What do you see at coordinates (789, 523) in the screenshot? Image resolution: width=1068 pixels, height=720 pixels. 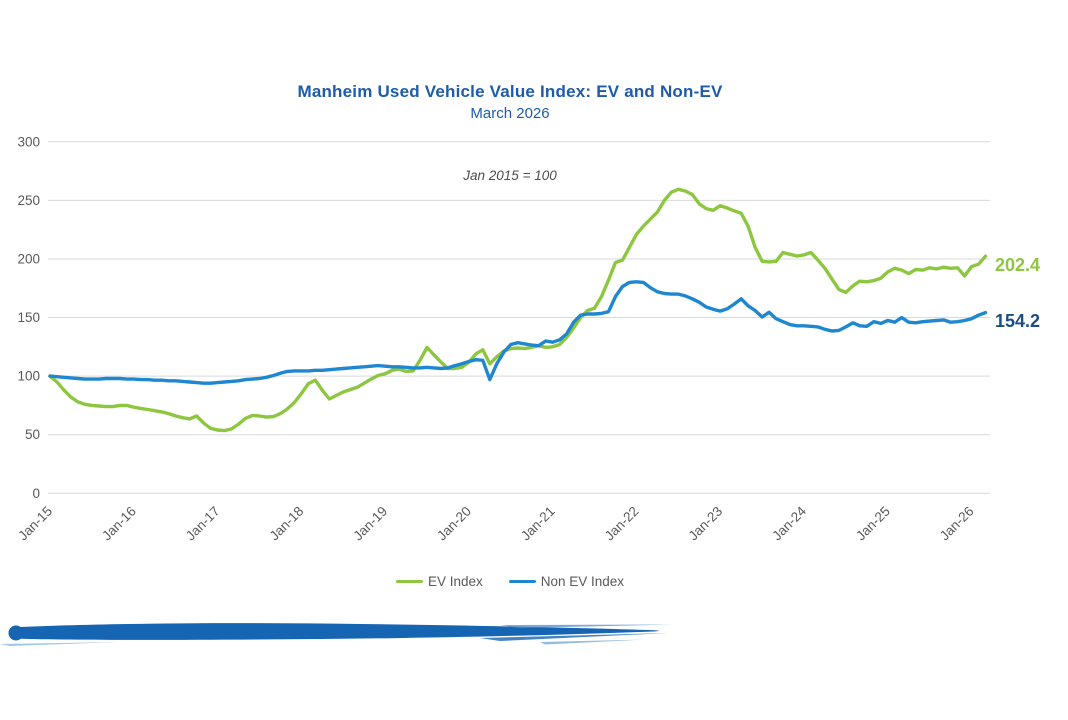 I see `x-tick-label-Jan-24: Jan-24` at bounding box center [789, 523].